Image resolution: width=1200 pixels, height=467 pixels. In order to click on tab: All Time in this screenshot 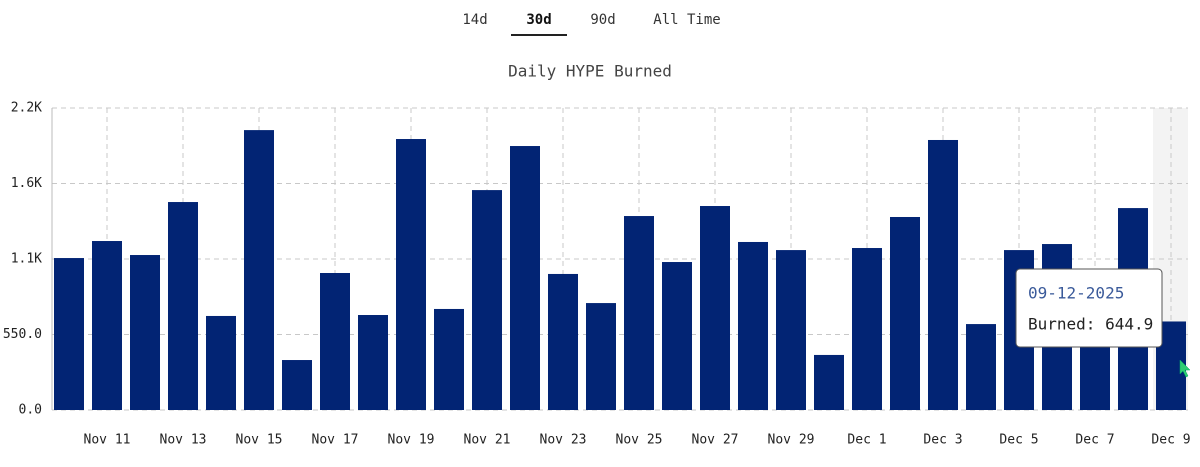, I will do `click(686, 20)`.